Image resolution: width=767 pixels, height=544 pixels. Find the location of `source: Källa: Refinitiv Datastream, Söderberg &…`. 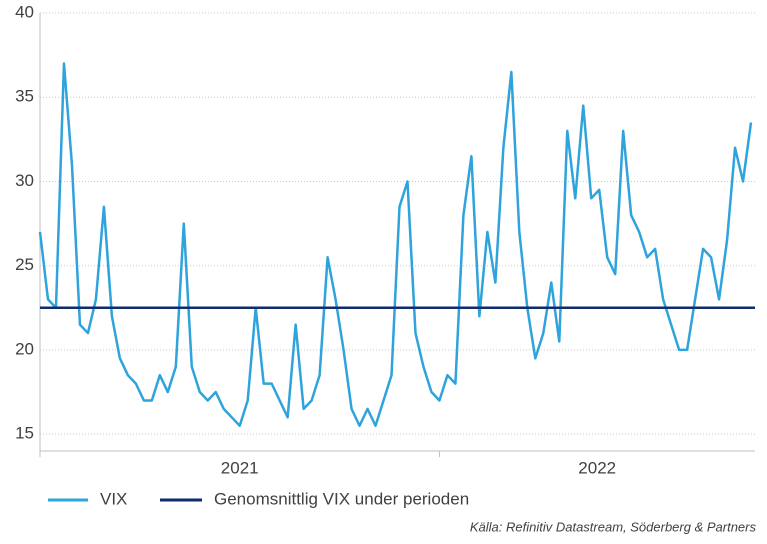

source: Källa: Refinitiv Datastream, Söderberg &… is located at coordinates (613, 526).